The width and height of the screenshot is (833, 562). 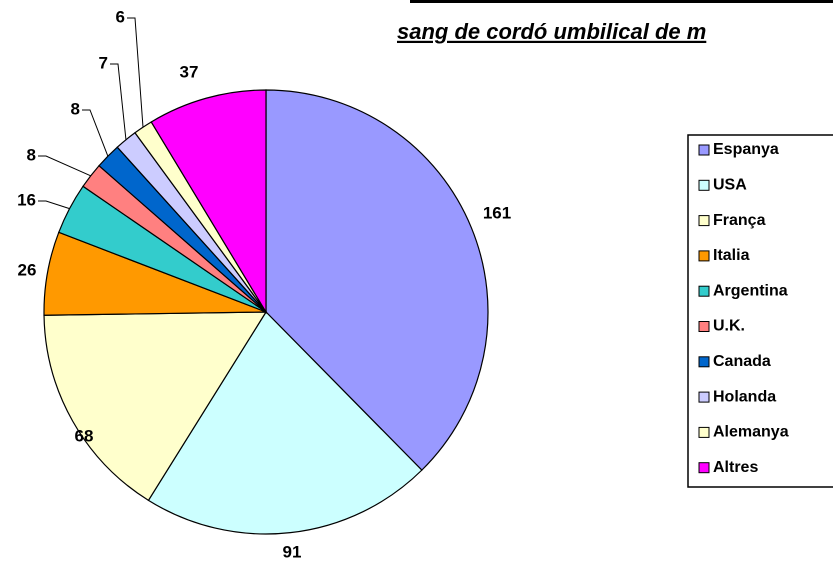 What do you see at coordinates (26, 199) in the screenshot?
I see `data-label: 16` at bounding box center [26, 199].